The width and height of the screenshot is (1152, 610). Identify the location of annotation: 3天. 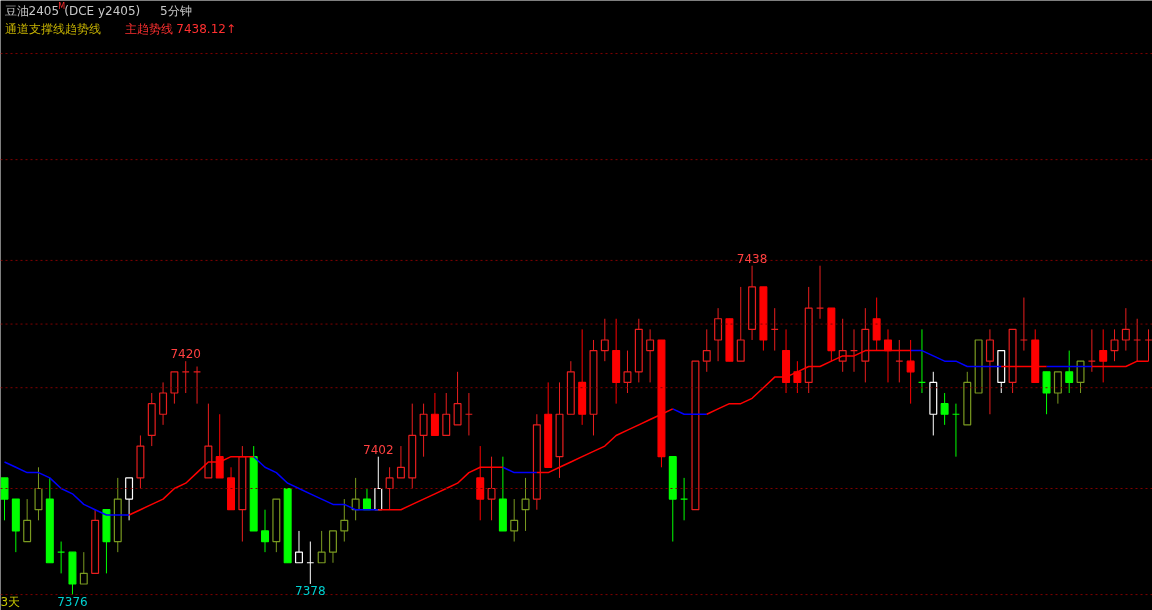
(10, 601).